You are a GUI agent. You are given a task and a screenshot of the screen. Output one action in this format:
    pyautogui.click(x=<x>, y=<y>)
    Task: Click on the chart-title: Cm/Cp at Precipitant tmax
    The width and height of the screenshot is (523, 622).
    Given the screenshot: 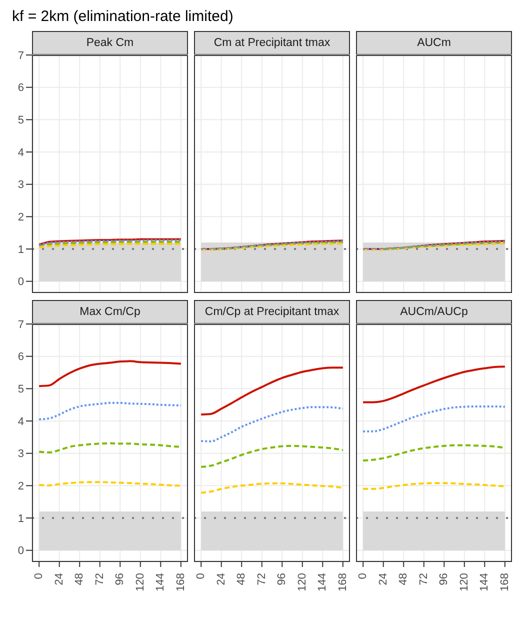 What is the action you would take?
    pyautogui.click(x=272, y=312)
    